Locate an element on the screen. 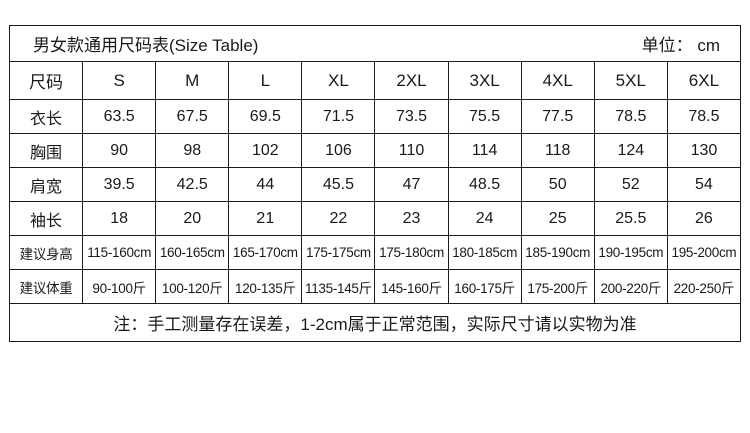  size-header-row: 尺码 S M L XL 2XL 3XL 4XL 5XL 6XL is located at coordinates (375, 80).